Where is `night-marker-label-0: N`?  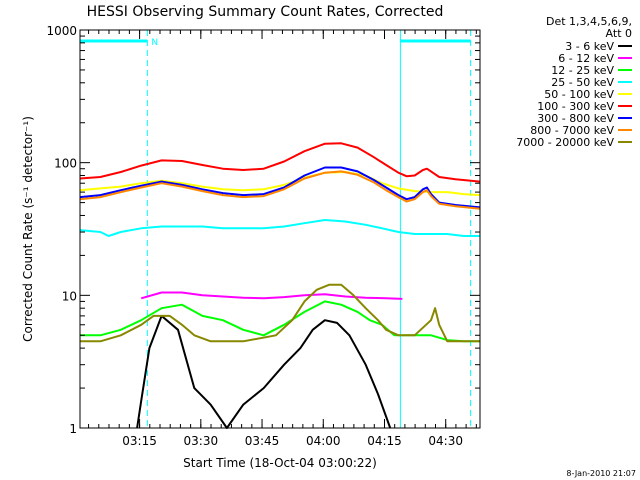 night-marker-label-0: N is located at coordinates (154, 43).